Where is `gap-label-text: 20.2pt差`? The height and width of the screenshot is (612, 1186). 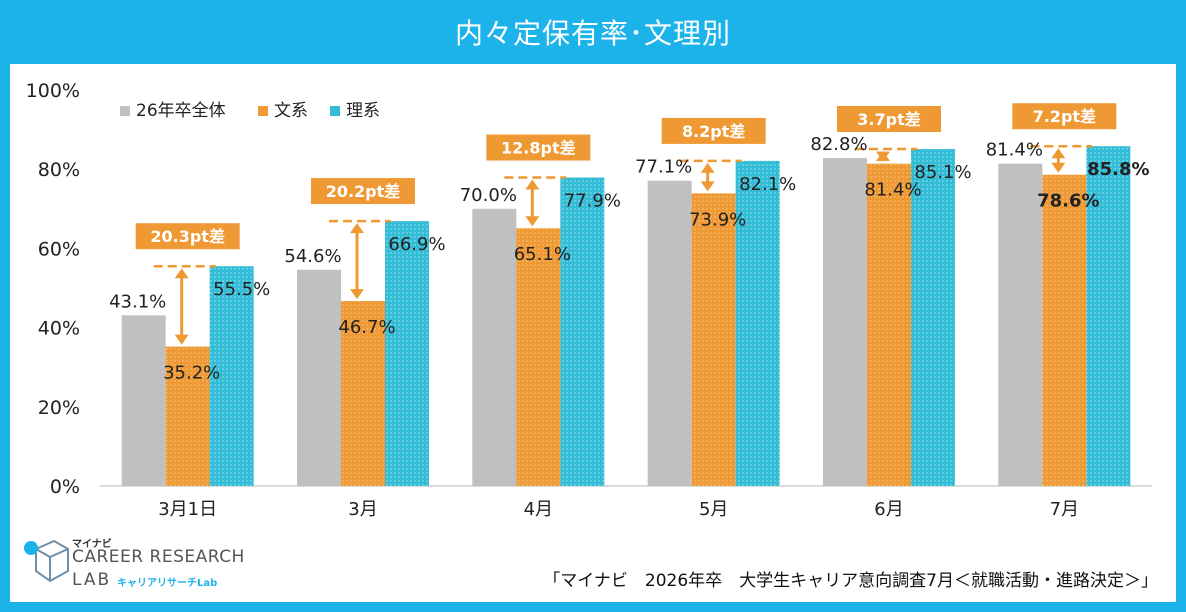
gap-label-text: 20.2pt差 is located at coordinates (363, 191).